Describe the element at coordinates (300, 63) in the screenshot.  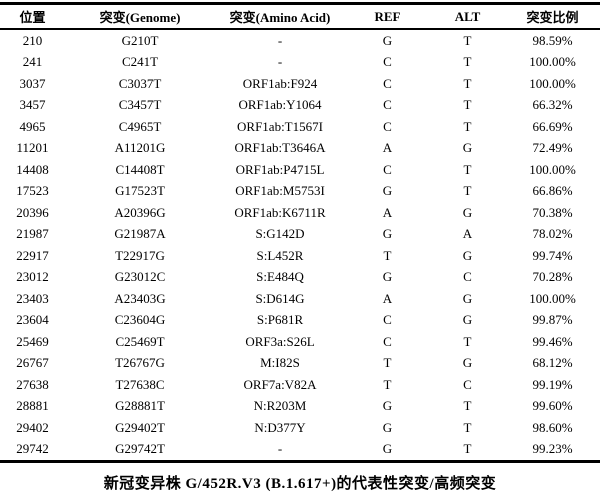
I see `table-row: 241 C241T - C T 100.00%` at that location.